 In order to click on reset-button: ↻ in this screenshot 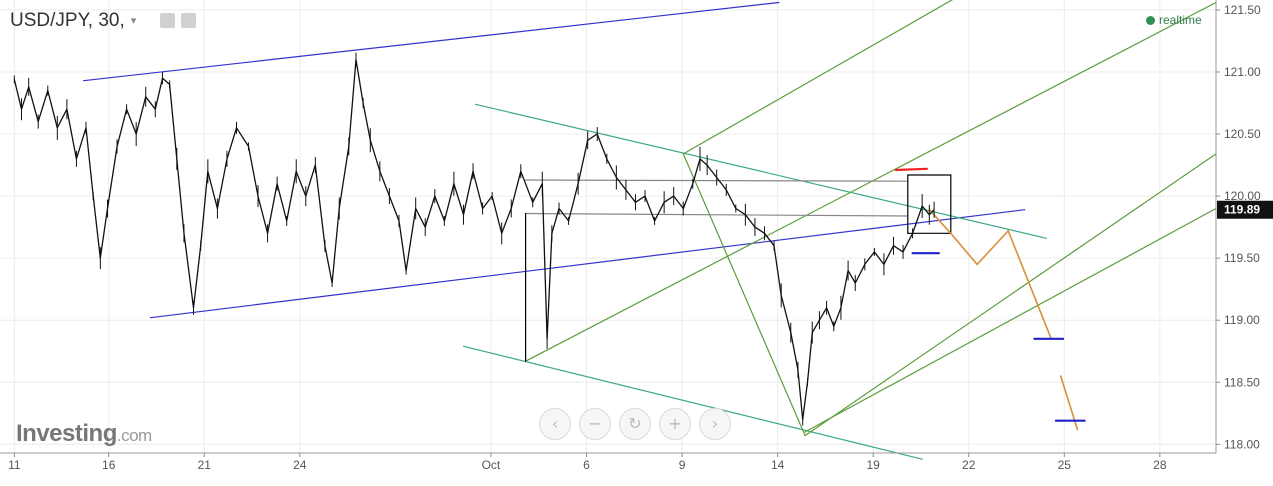, I will do `click(635, 424)`.